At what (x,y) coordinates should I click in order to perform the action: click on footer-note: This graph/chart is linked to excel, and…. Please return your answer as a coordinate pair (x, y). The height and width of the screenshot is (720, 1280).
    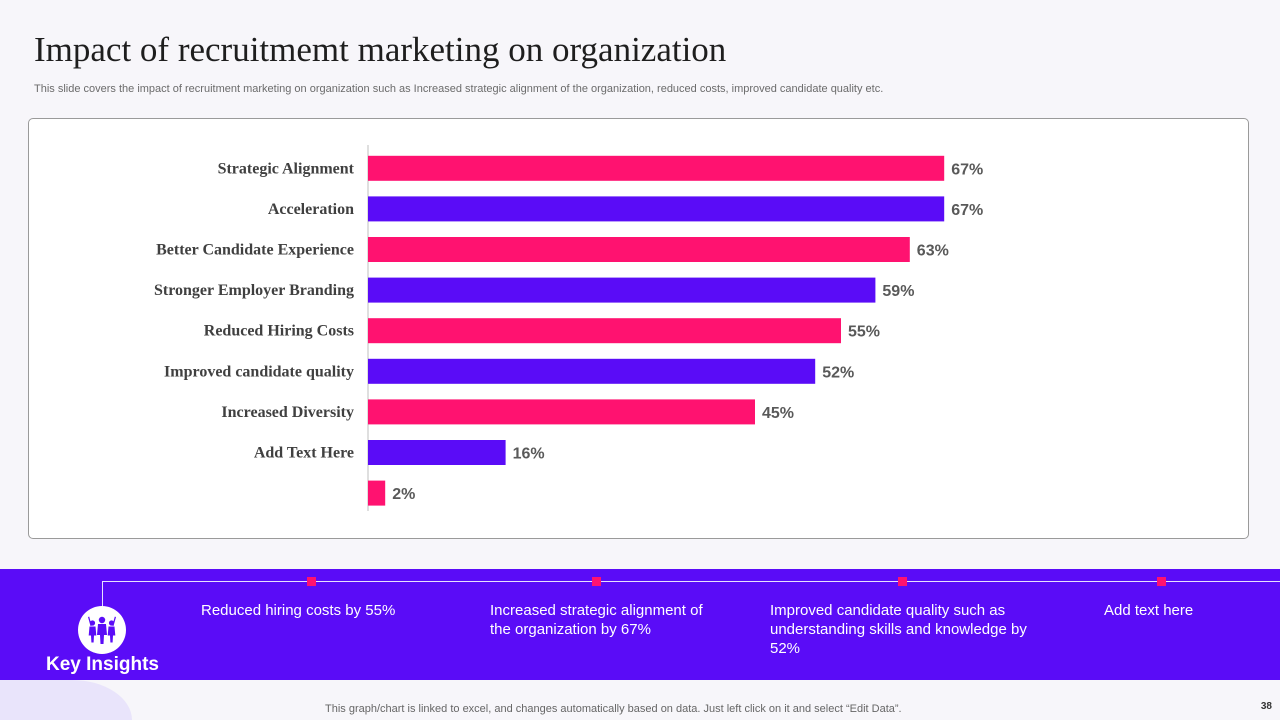
    Looking at the image, I should click on (613, 709).